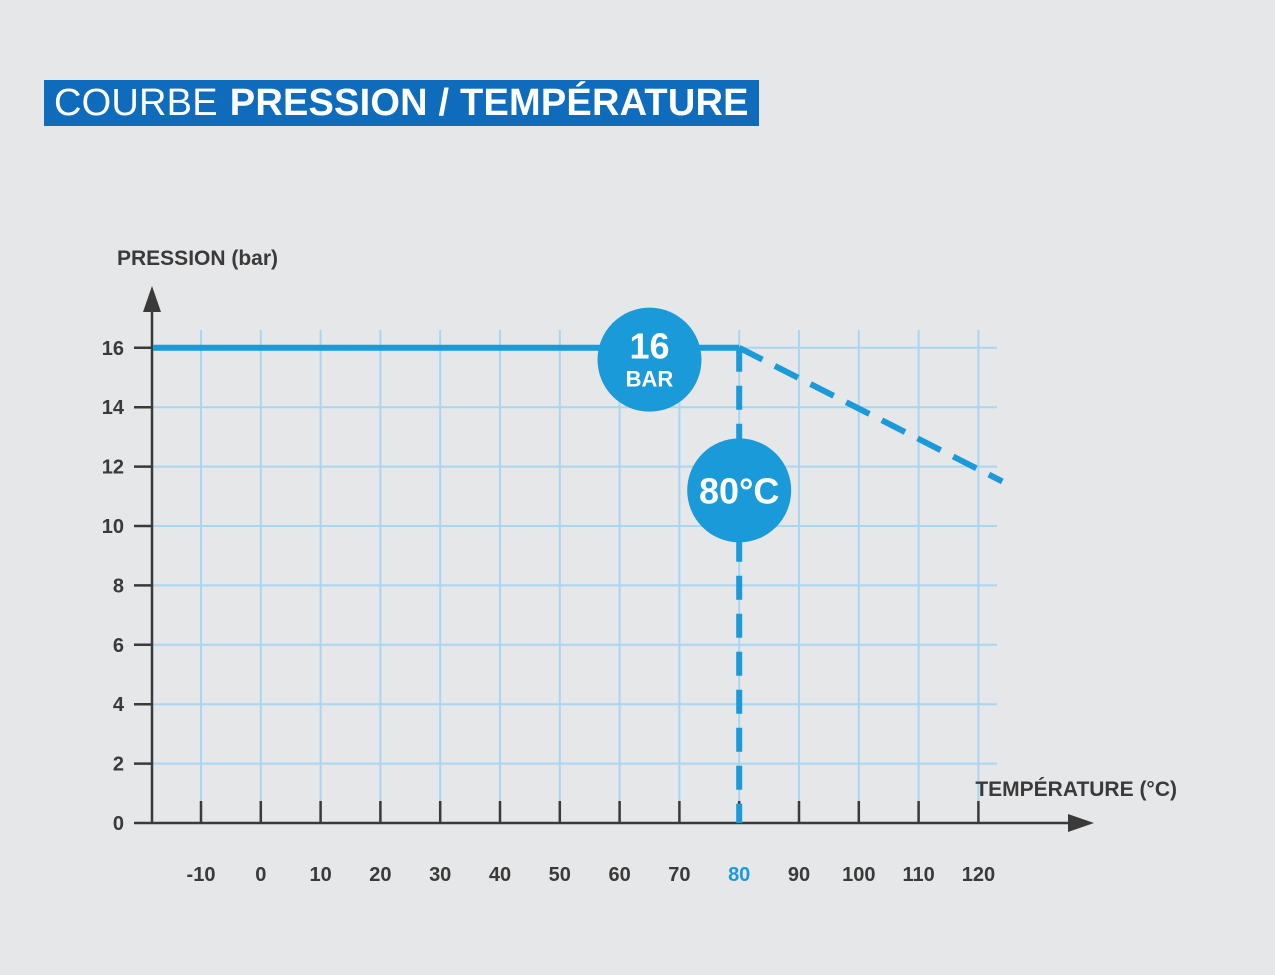  I want to click on x-tick-label: 50, so click(560, 875).